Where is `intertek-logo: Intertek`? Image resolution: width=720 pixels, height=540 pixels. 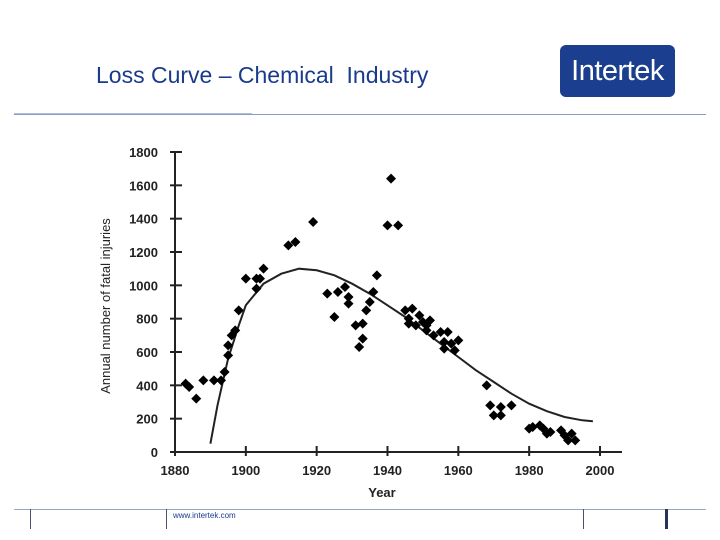
intertek-logo: Intertek is located at coordinates (617, 71).